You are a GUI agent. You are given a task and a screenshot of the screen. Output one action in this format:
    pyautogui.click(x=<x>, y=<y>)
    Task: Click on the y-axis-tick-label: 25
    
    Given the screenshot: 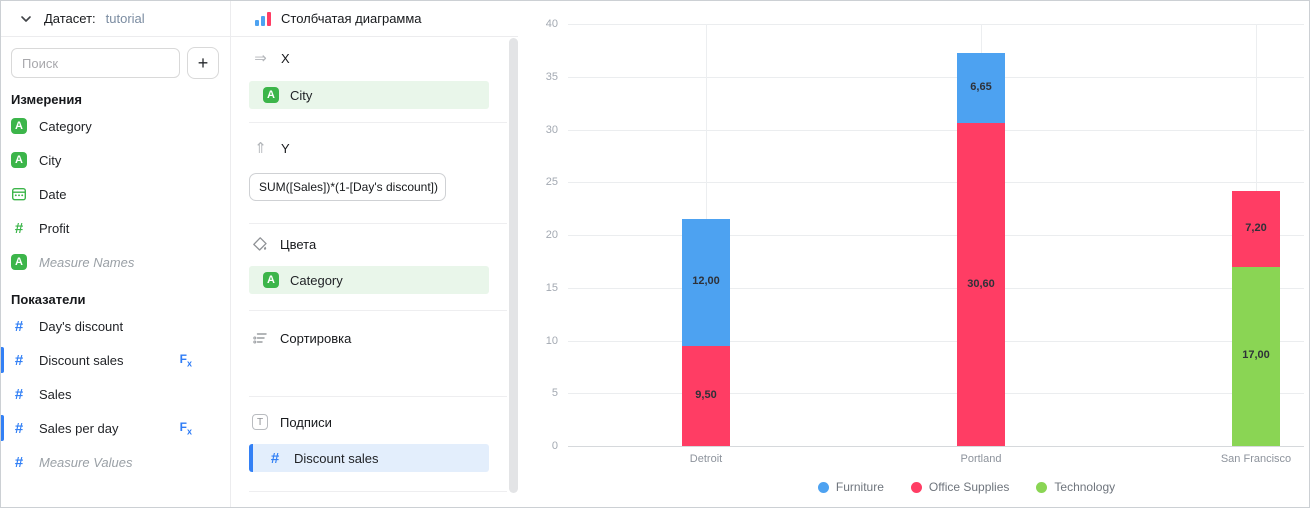 What is the action you would take?
    pyautogui.click(x=551, y=182)
    